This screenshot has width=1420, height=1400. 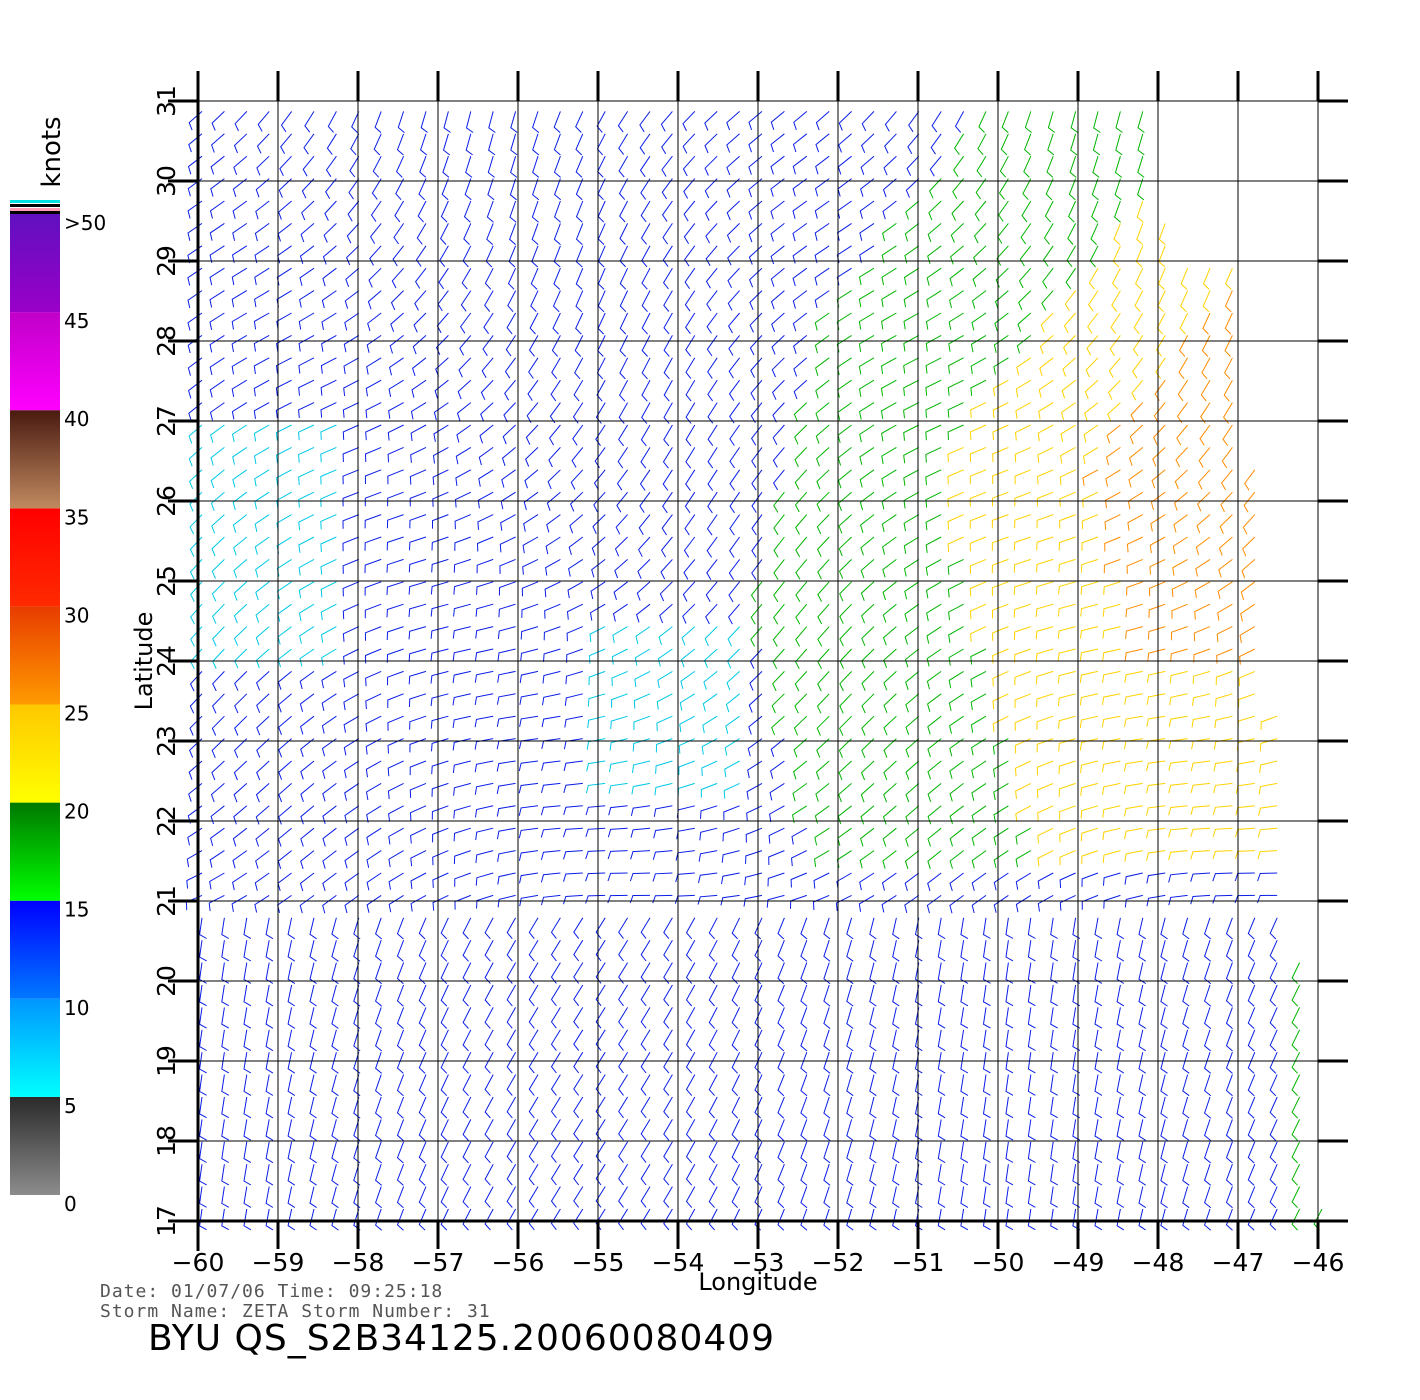 What do you see at coordinates (166, 181) in the screenshot?
I see `lat-tick-label: 30` at bounding box center [166, 181].